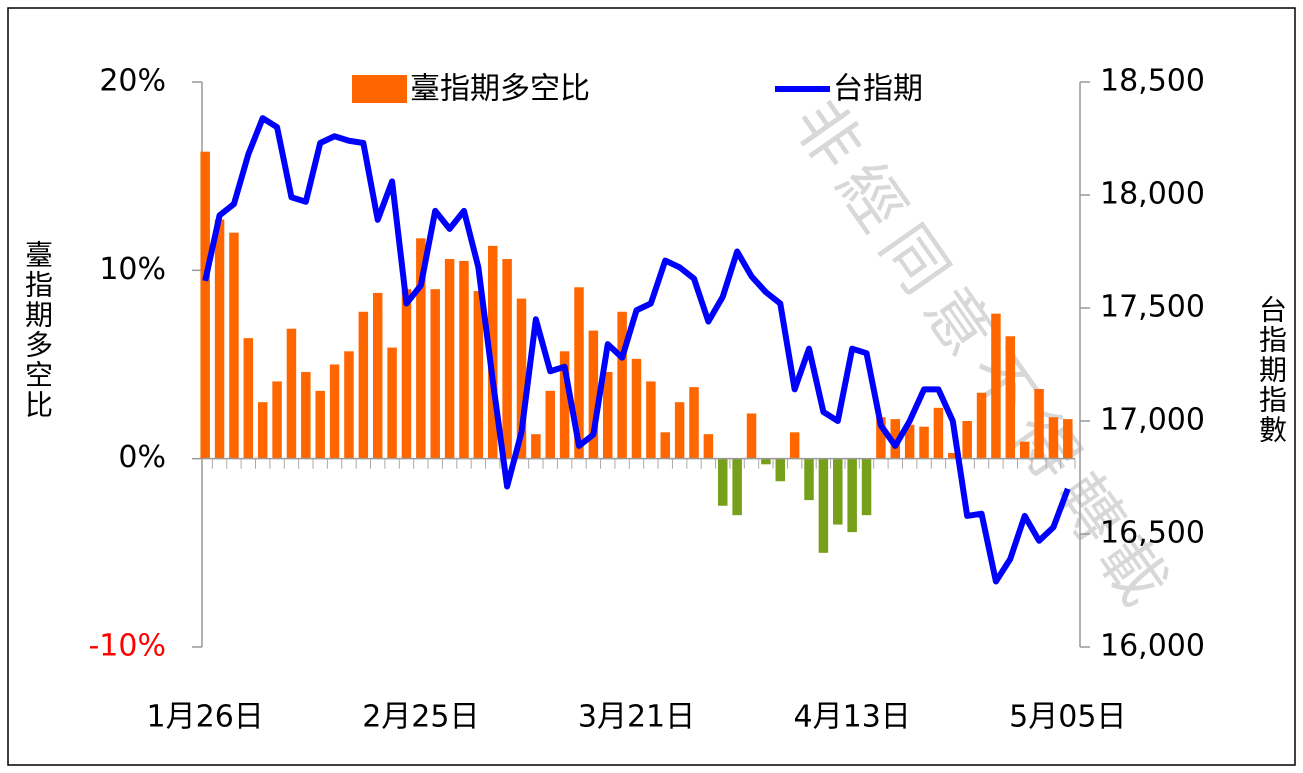 The width and height of the screenshot is (1303, 773). I want to click on x-tick-label: 1月26日, so click(205, 717).